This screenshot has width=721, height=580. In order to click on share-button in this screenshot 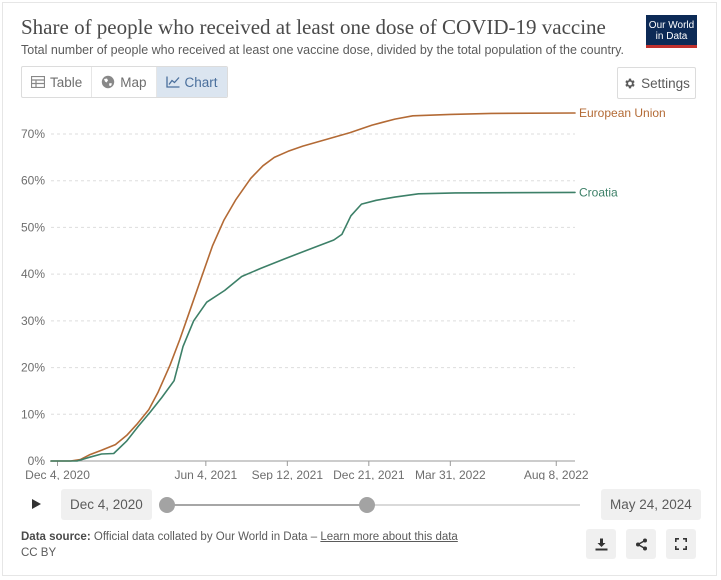, I will do `click(641, 544)`.